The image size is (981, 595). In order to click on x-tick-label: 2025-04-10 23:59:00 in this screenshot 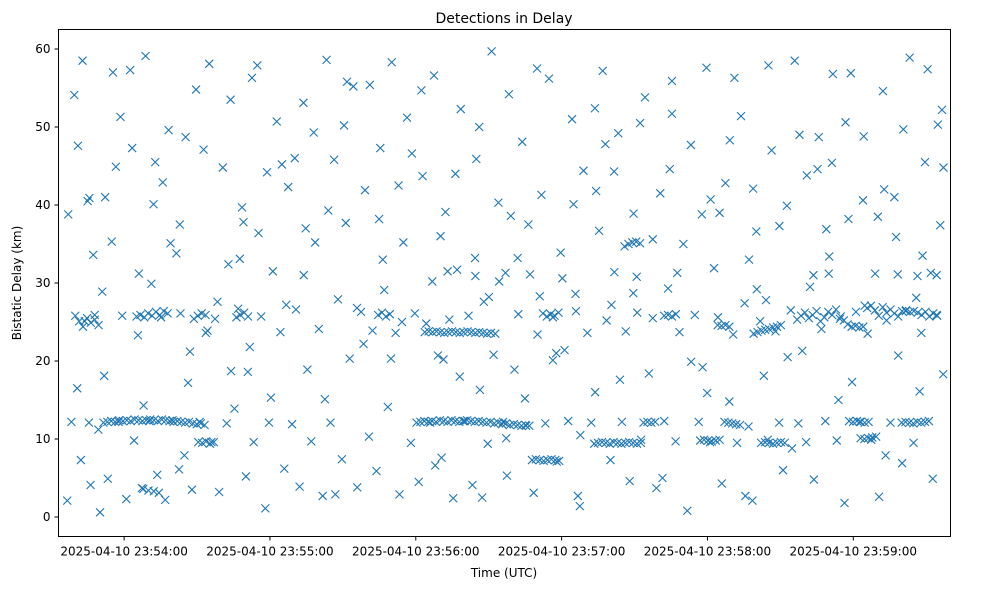, I will do `click(853, 552)`.